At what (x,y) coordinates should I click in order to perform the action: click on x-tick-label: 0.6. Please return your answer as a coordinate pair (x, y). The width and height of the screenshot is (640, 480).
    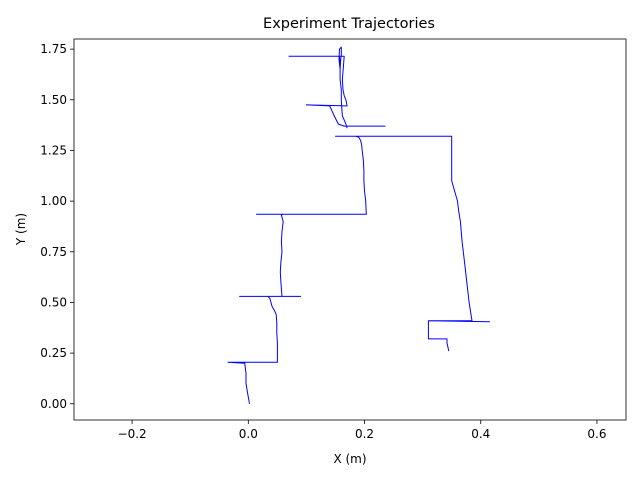
    Looking at the image, I should click on (596, 434).